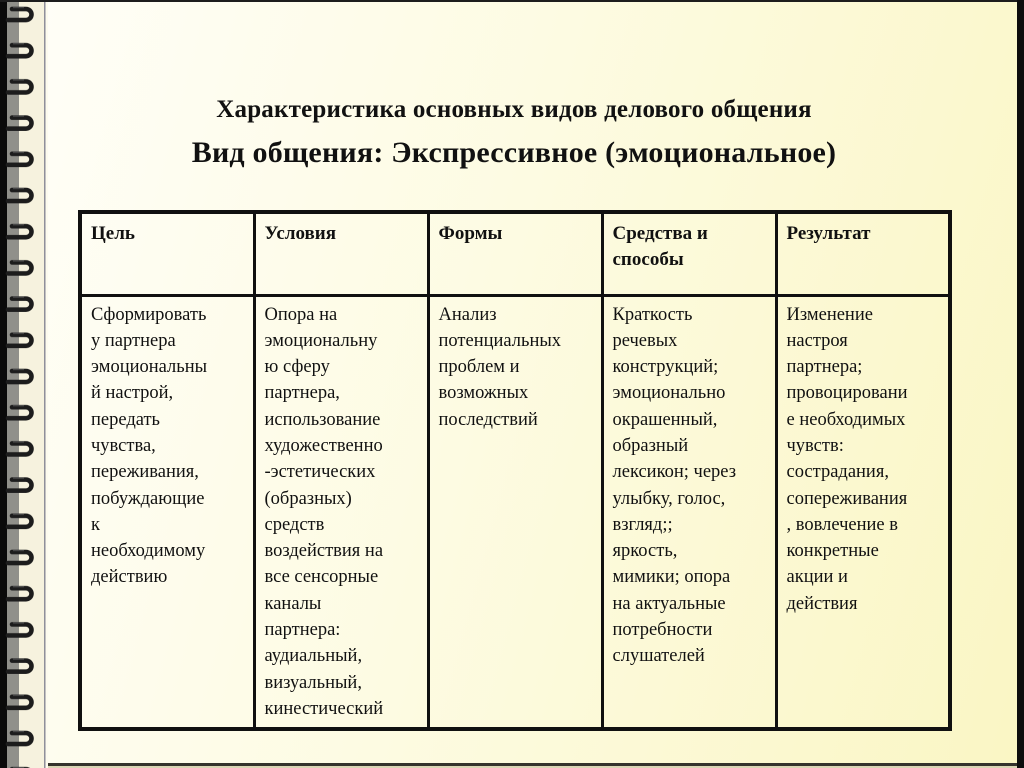 This screenshot has height=768, width=1024. I want to click on column-header-conditions: Условия, so click(341, 253).